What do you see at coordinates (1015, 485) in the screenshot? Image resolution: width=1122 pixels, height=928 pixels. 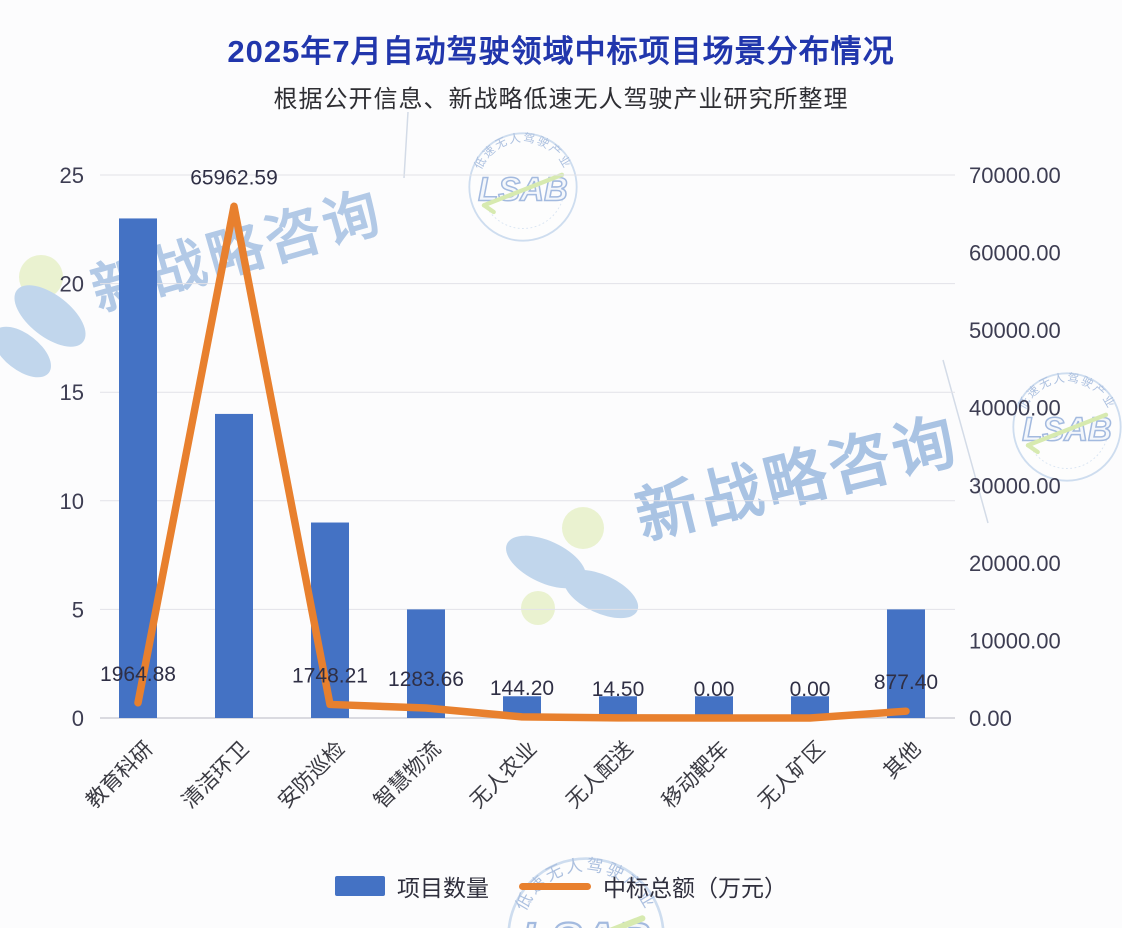 I see `right-axis-tick: 30000.00` at bounding box center [1015, 485].